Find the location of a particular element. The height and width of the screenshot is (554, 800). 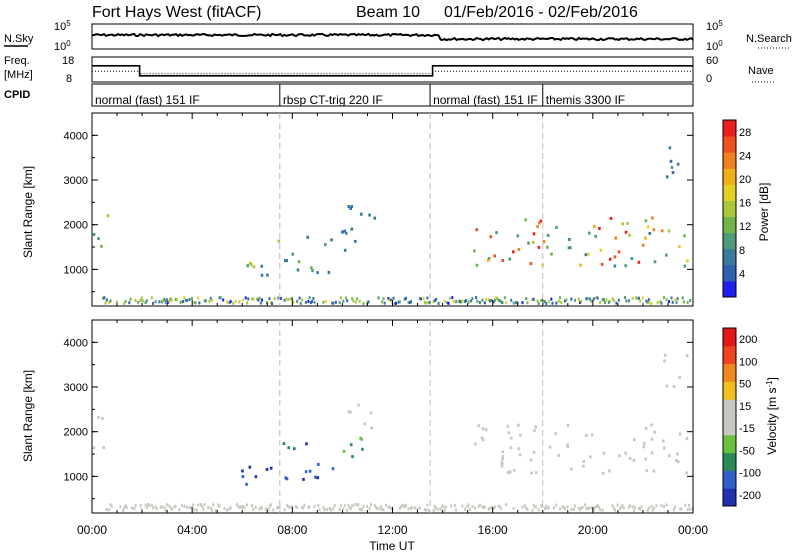

nave-line is located at coordinates (392, 72).